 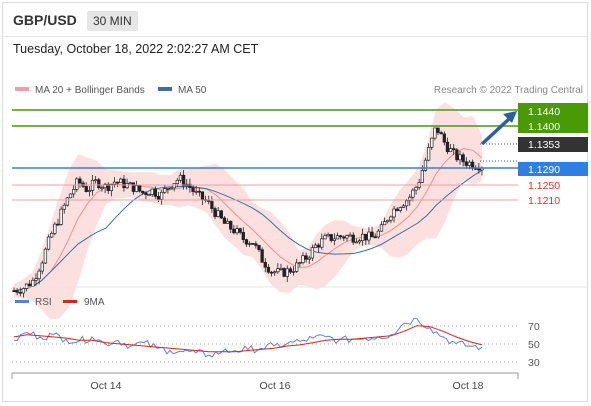 I want to click on timeframe-badge: 30 MIN, so click(x=112, y=21).